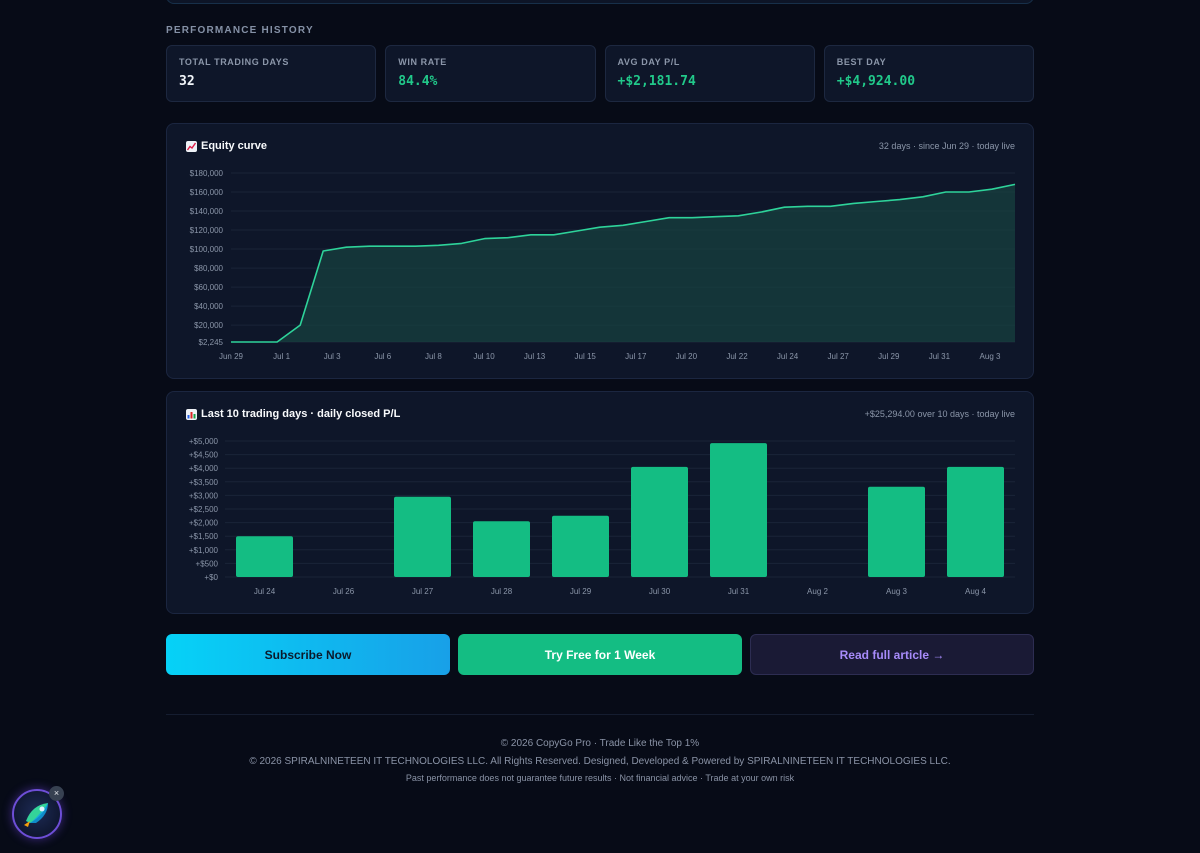  What do you see at coordinates (36, 815) in the screenshot?
I see `assistant-avatar-icon` at bounding box center [36, 815].